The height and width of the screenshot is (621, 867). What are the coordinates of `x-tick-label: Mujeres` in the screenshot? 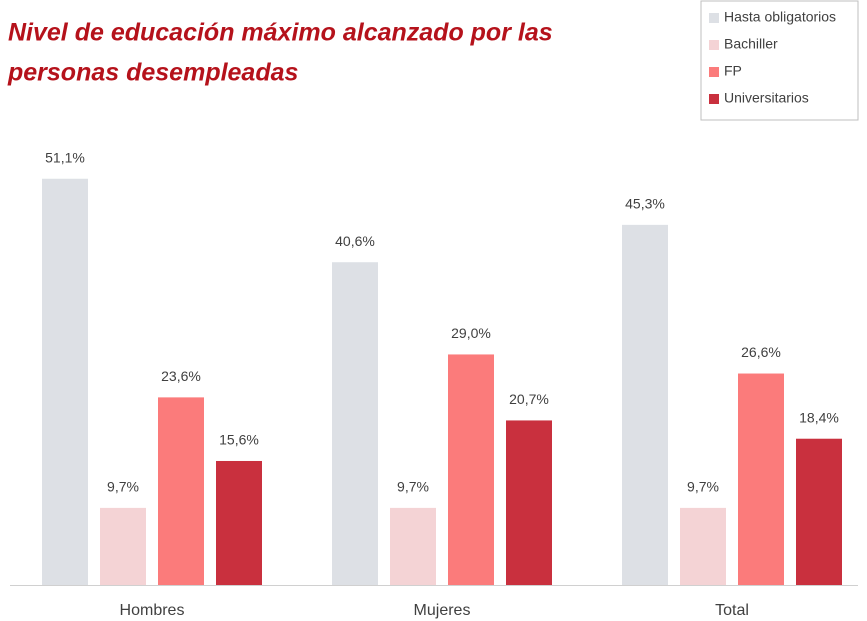 It's located at (442, 610).